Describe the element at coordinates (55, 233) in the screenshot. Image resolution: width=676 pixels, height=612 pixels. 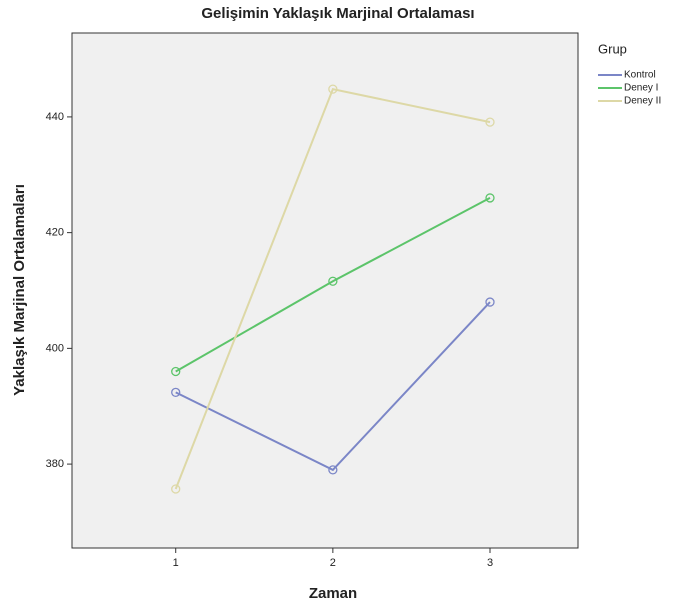
I see `y-tick-label: 420` at that location.